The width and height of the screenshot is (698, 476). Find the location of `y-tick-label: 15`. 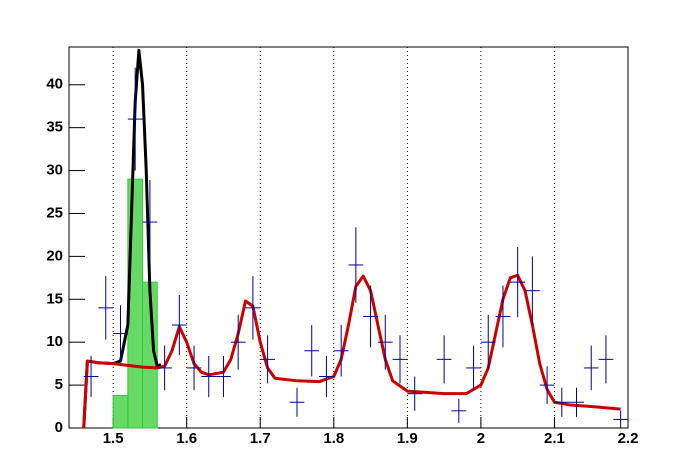

y-tick-label: 15 is located at coordinates (54, 298).